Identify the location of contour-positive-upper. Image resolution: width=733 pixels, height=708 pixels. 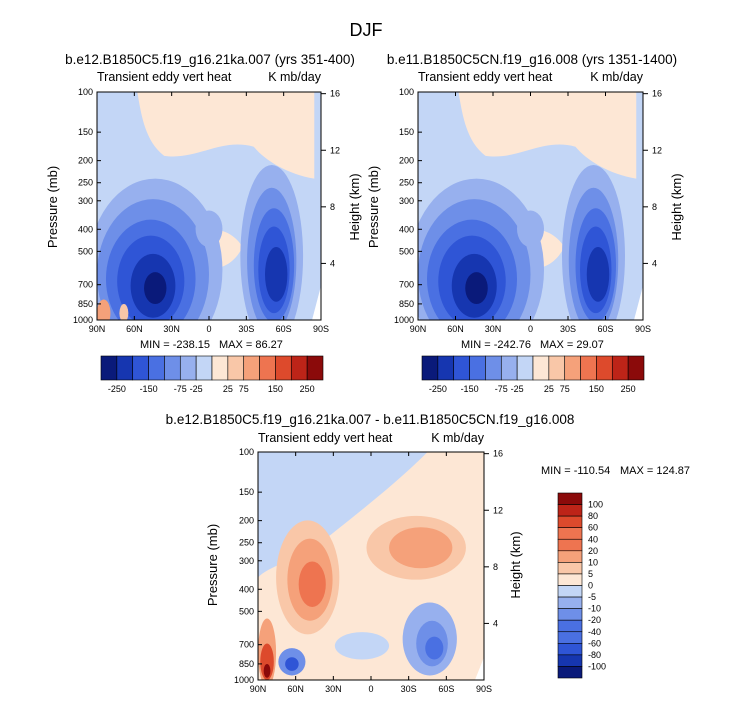
(547, 135).